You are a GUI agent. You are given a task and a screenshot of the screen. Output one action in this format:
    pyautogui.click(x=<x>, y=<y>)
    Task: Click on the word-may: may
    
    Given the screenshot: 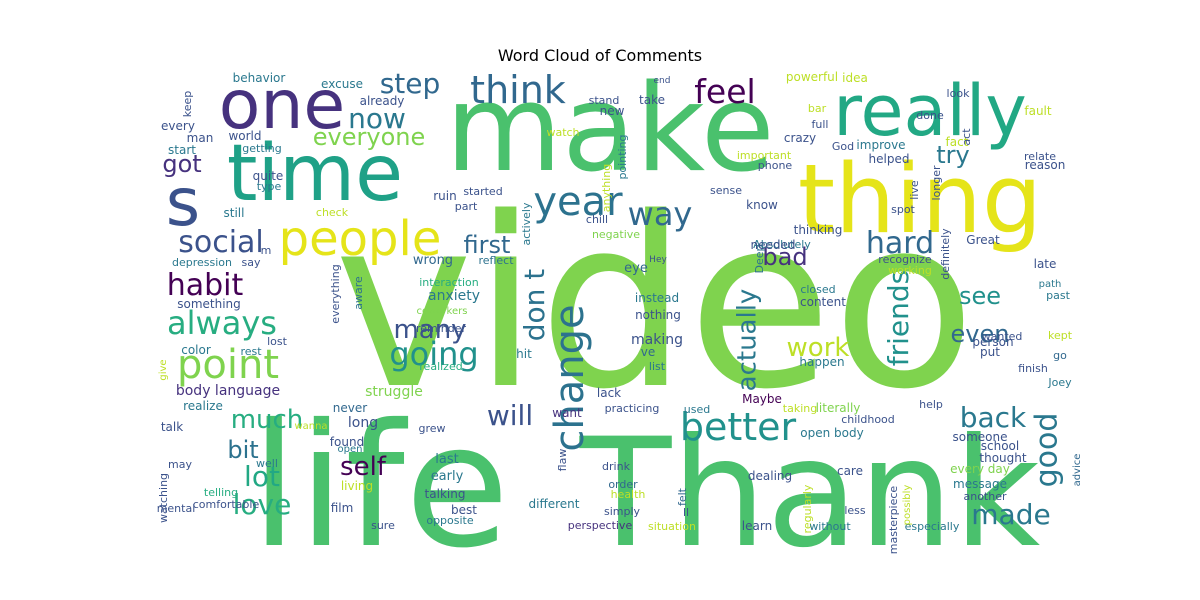 What is the action you would take?
    pyautogui.click(x=180, y=464)
    